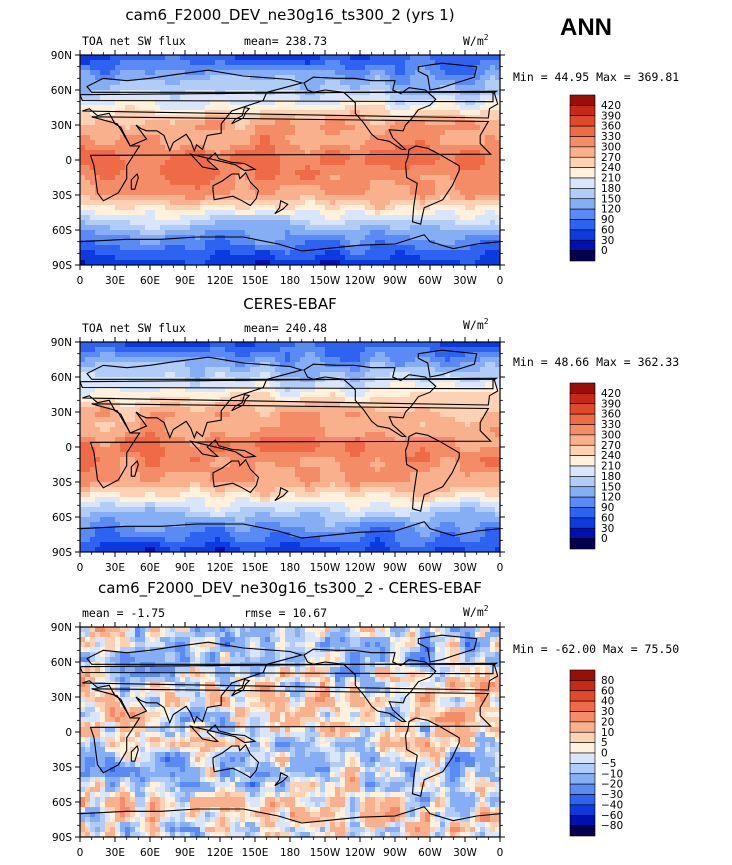 This screenshot has width=732, height=865. Describe the element at coordinates (611, 487) in the screenshot. I see `colorbar-label: 150` at that location.